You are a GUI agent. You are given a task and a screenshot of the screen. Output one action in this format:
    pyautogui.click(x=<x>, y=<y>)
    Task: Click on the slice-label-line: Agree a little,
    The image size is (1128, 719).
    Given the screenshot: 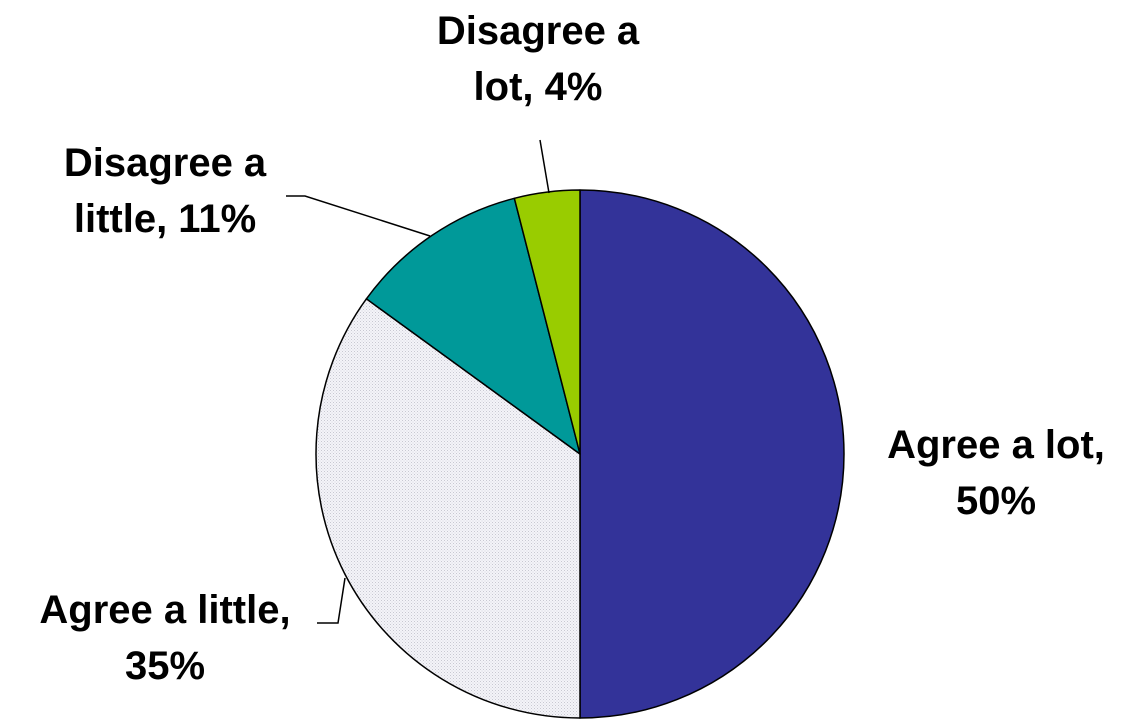 What is the action you would take?
    pyautogui.click(x=164, y=610)
    